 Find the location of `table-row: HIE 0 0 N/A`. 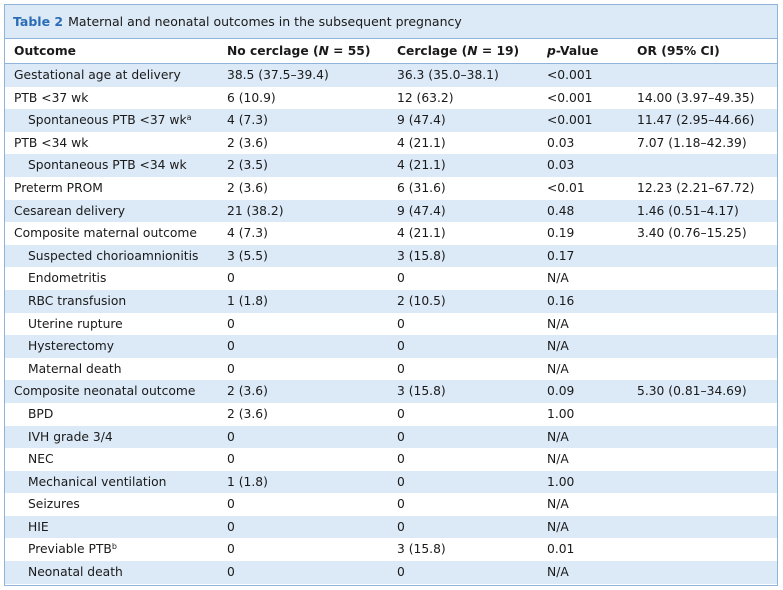

table-row: HIE 0 0 N/A is located at coordinates (391, 527).